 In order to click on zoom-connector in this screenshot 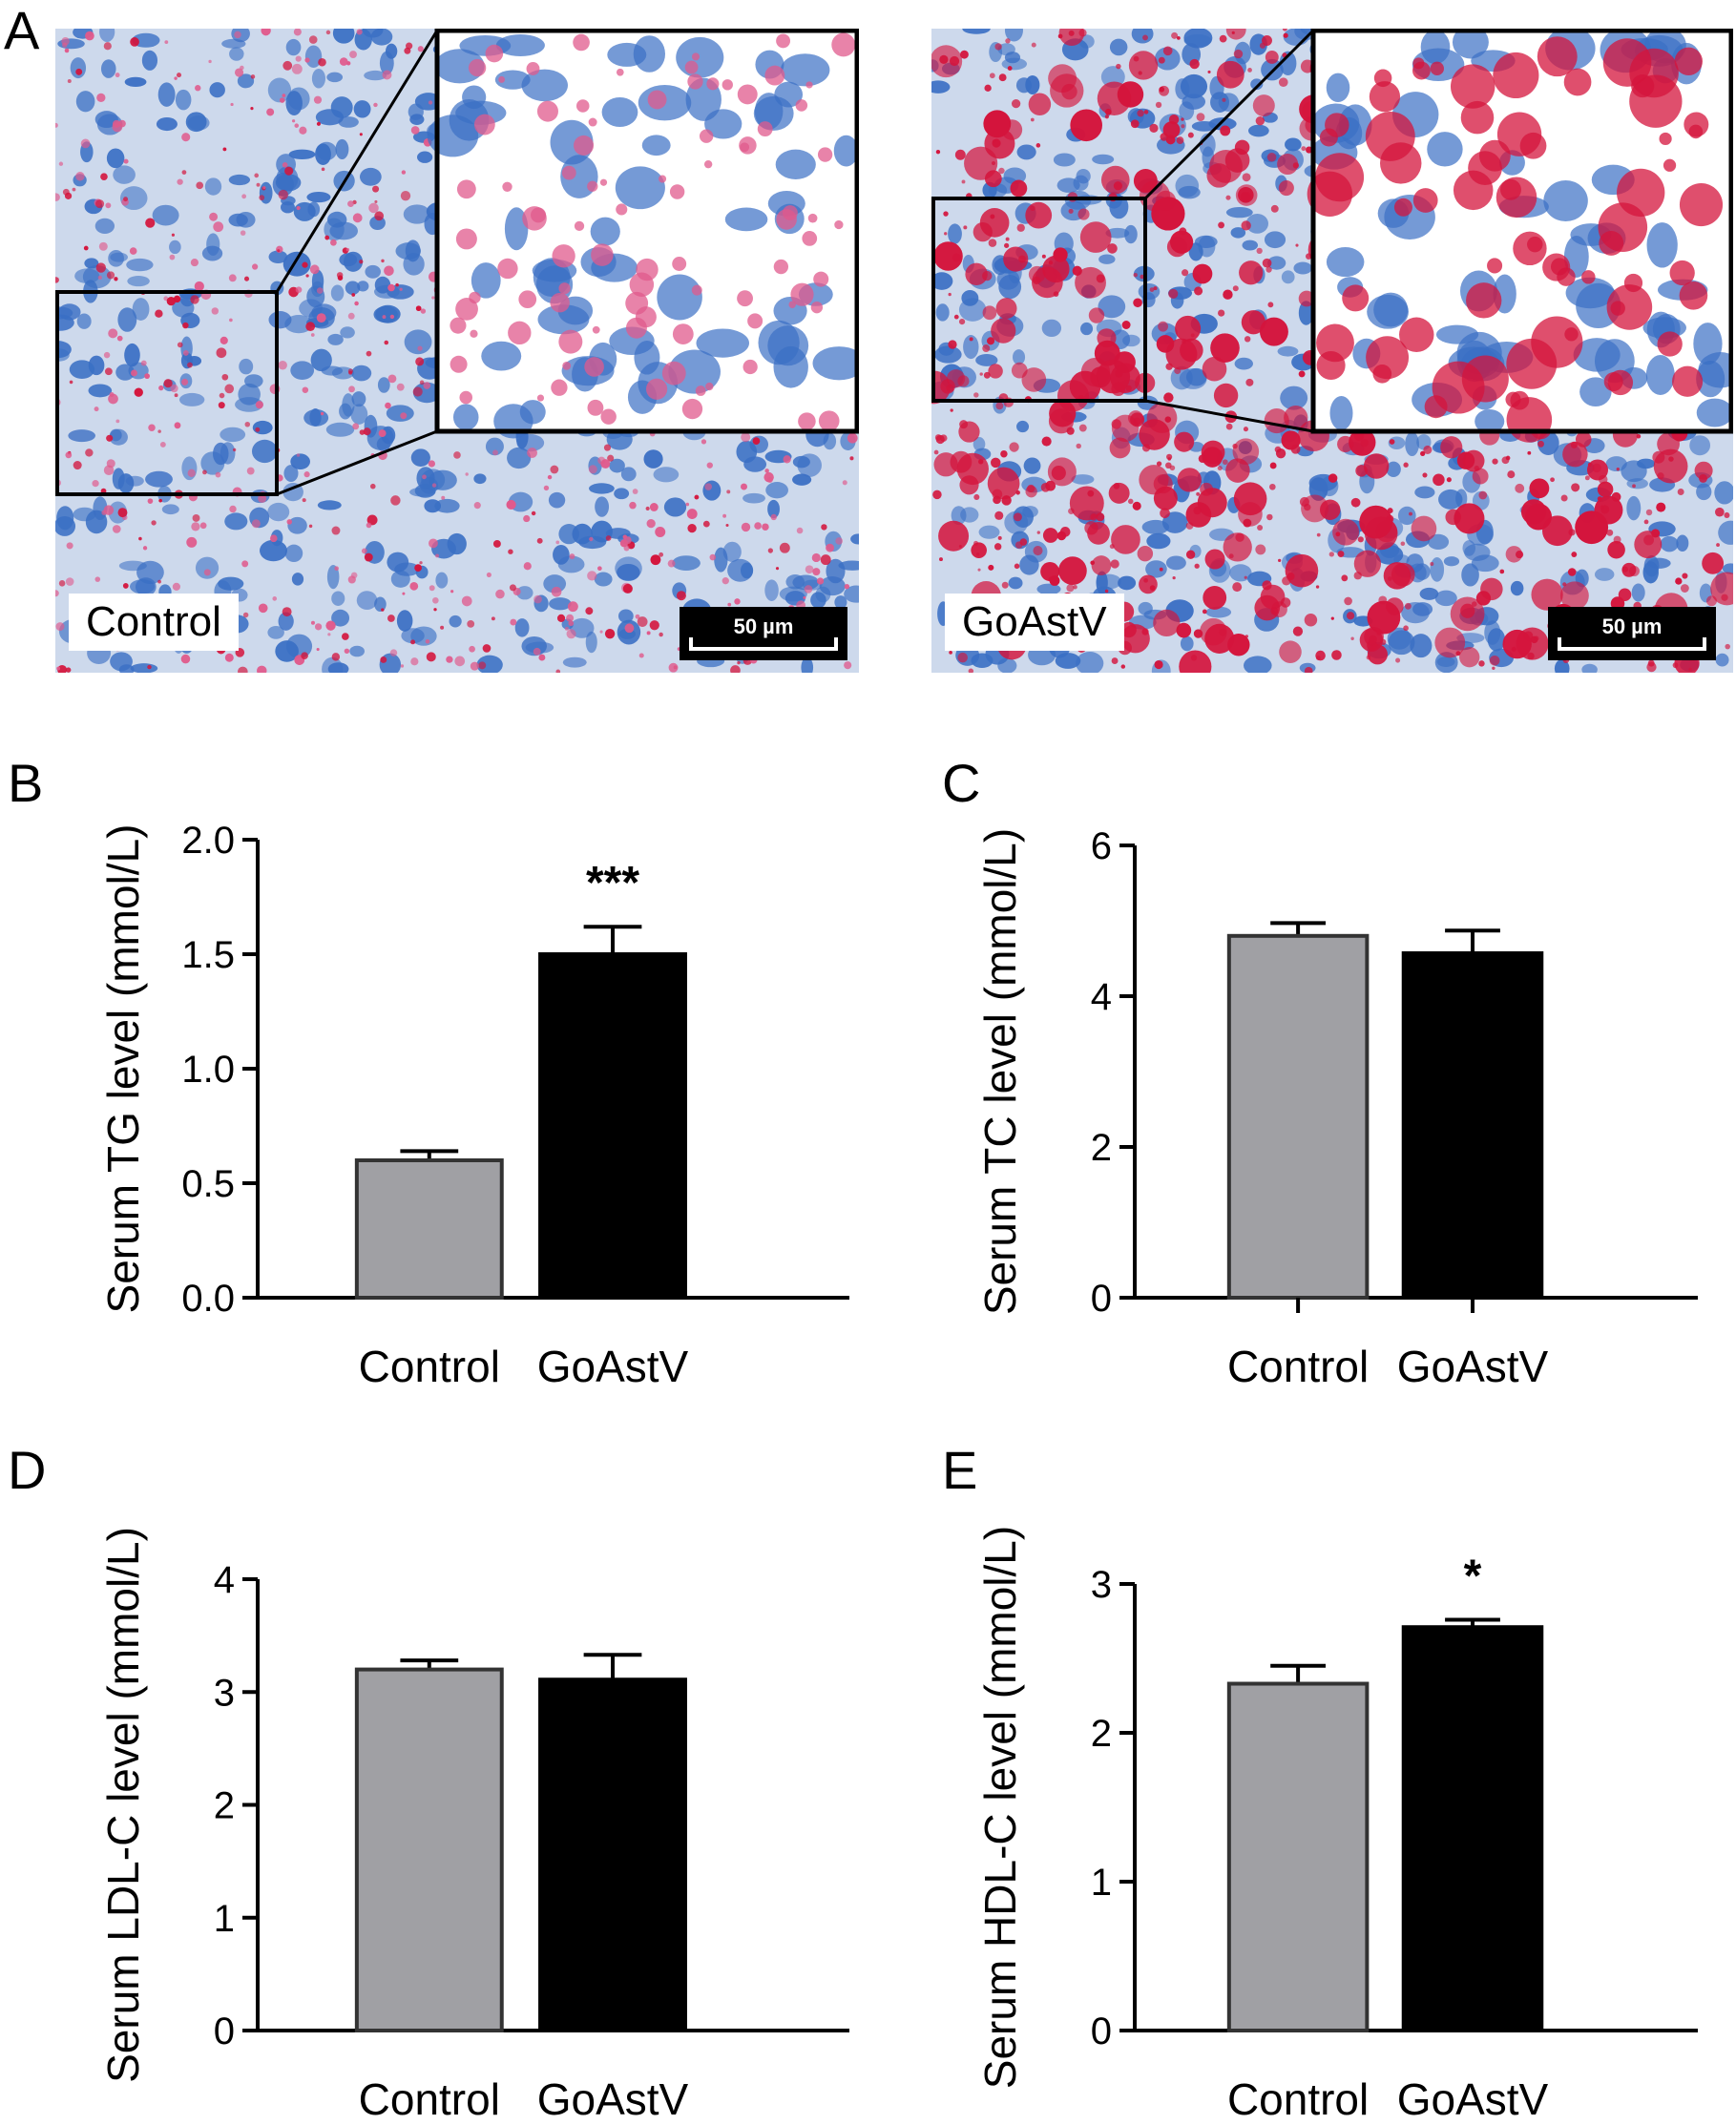, I will do `click(357, 162)`.